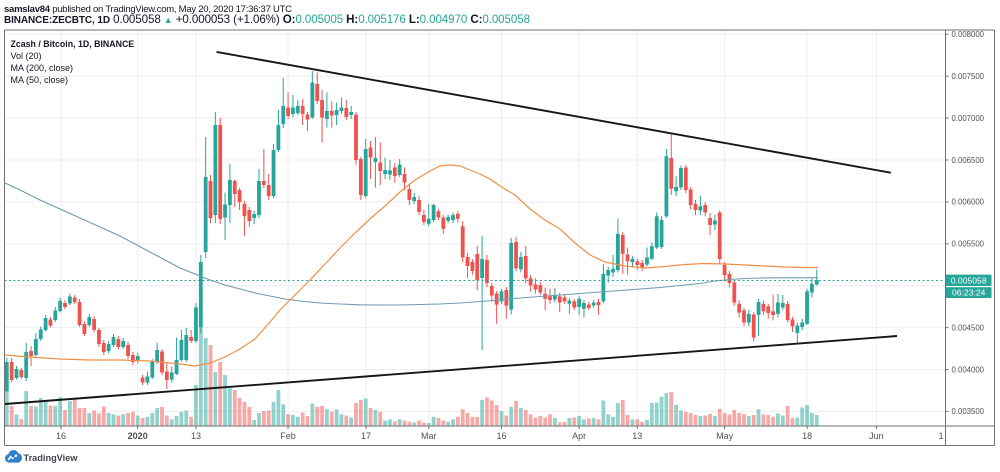  What do you see at coordinates (725, 436) in the screenshot?
I see `svg-text: May` at bounding box center [725, 436].